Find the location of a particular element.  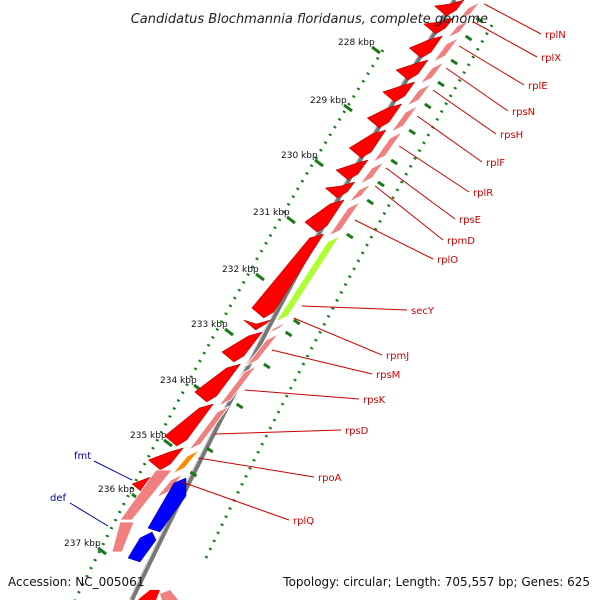

gene-rpsD is located at coordinates (189, 425).